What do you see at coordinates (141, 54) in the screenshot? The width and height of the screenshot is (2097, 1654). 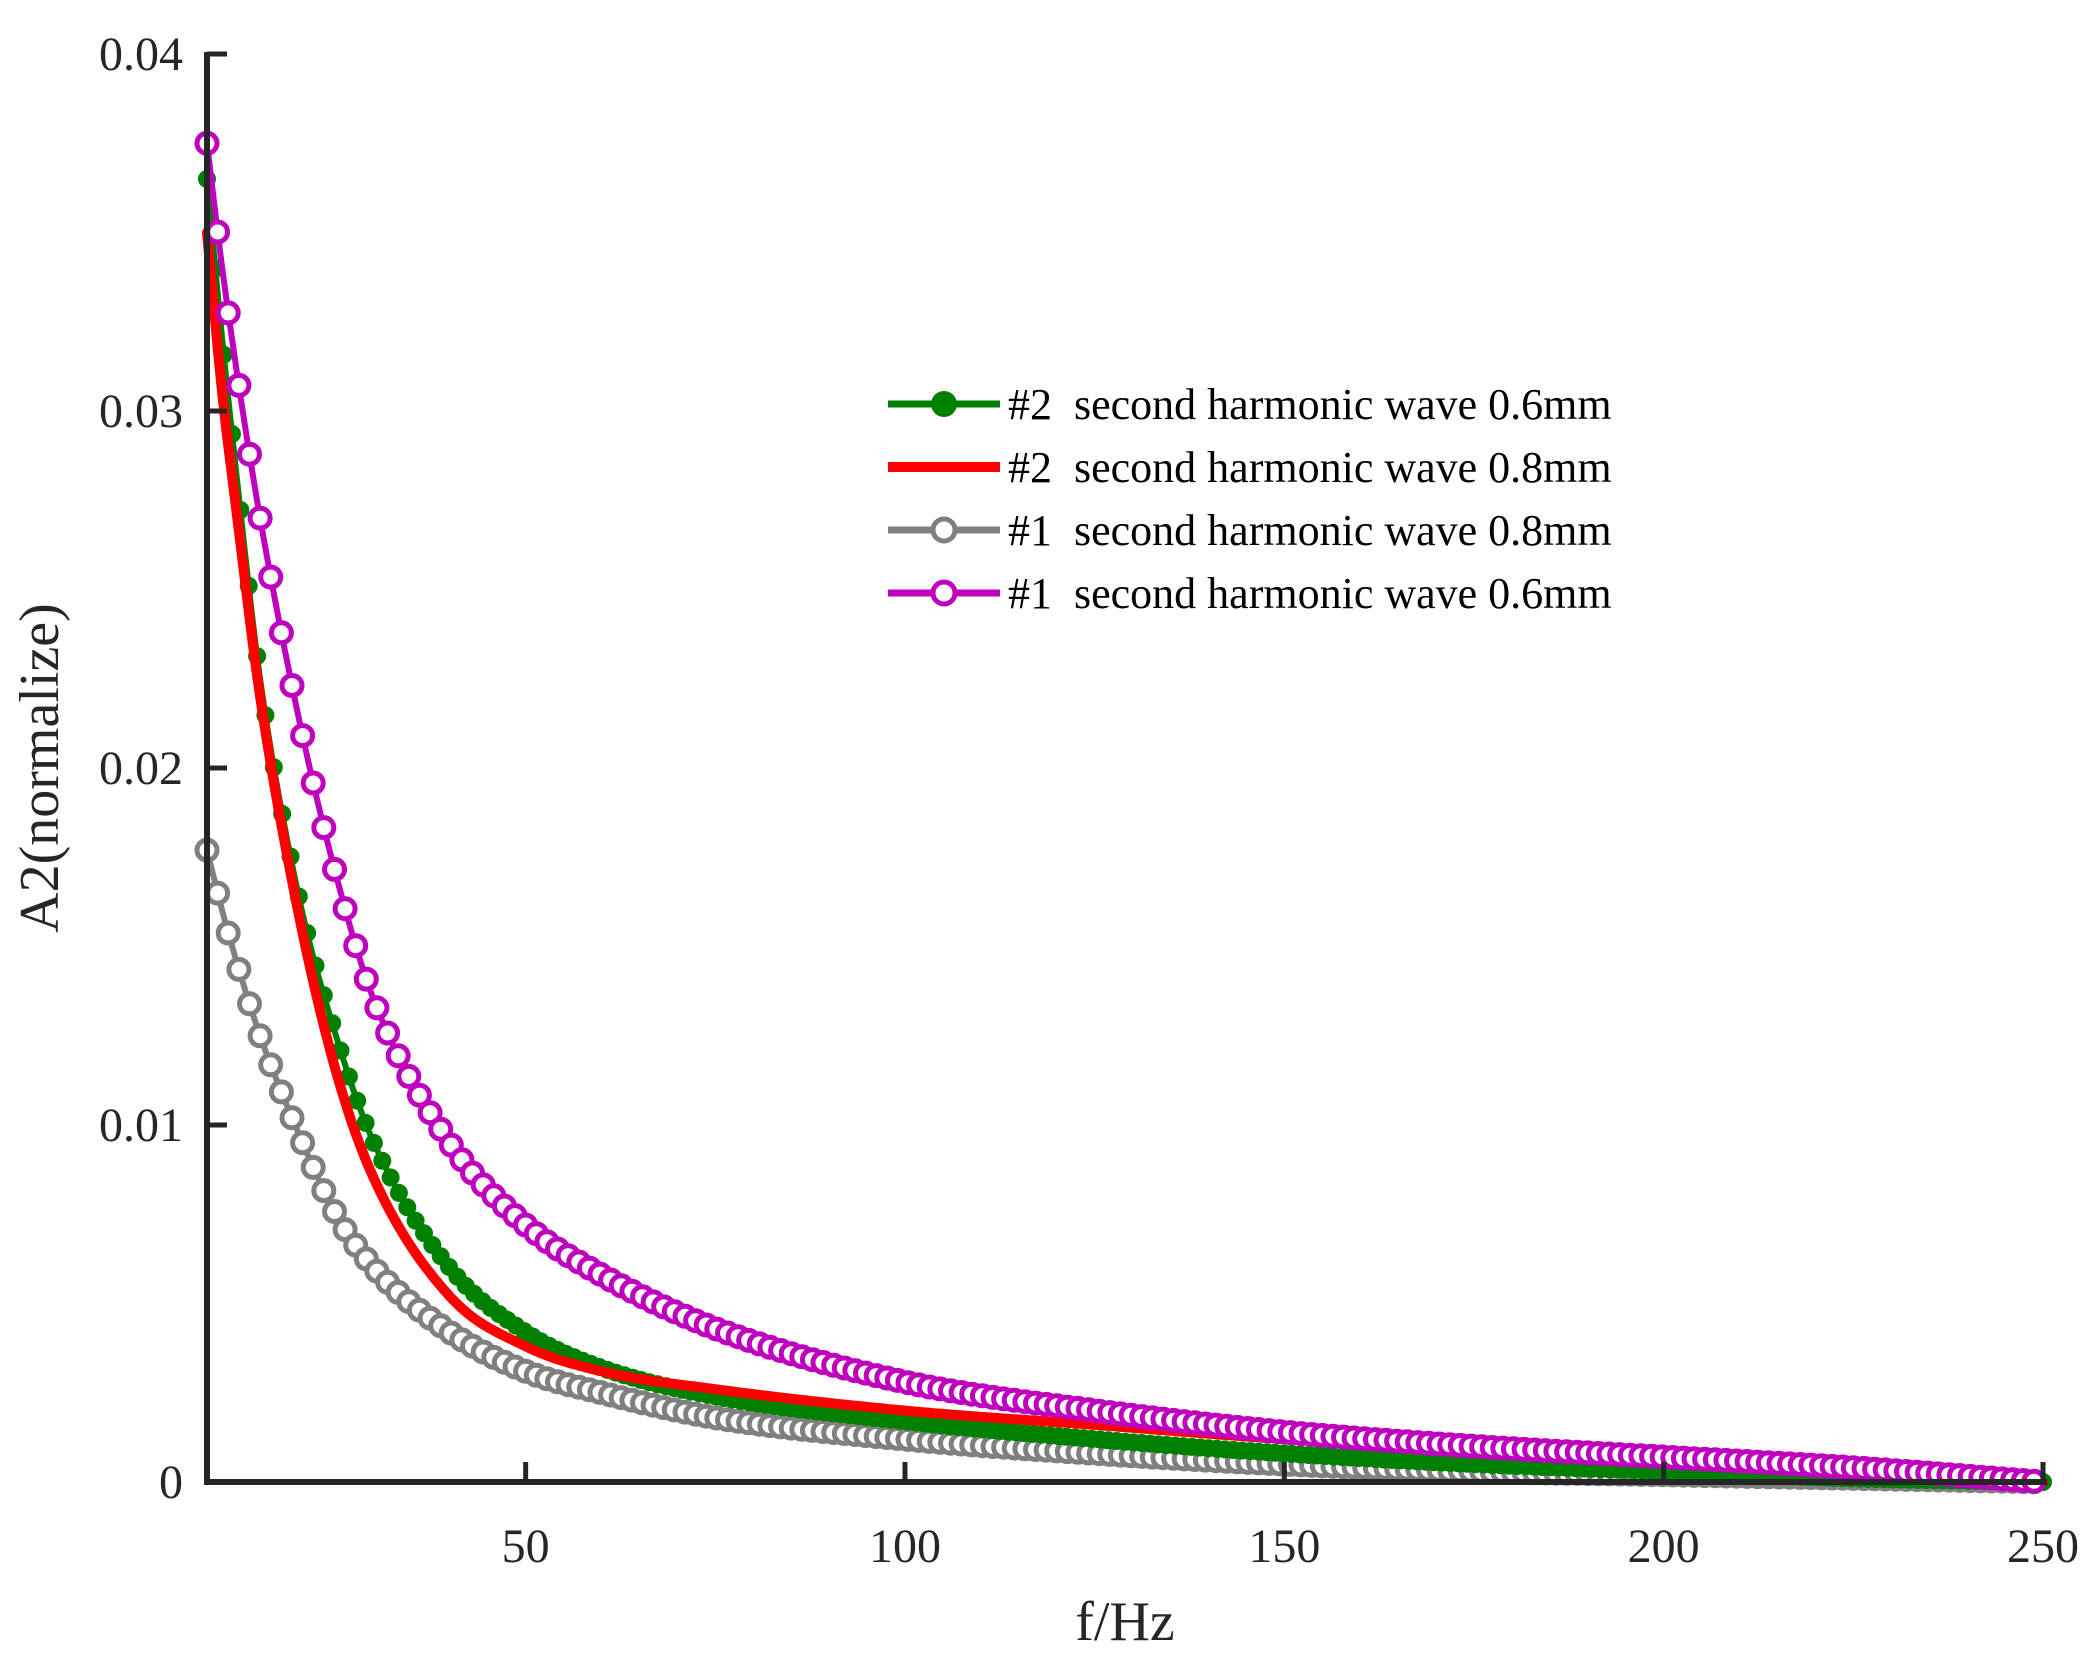 I see `y-tick-label: 0.04` at bounding box center [141, 54].